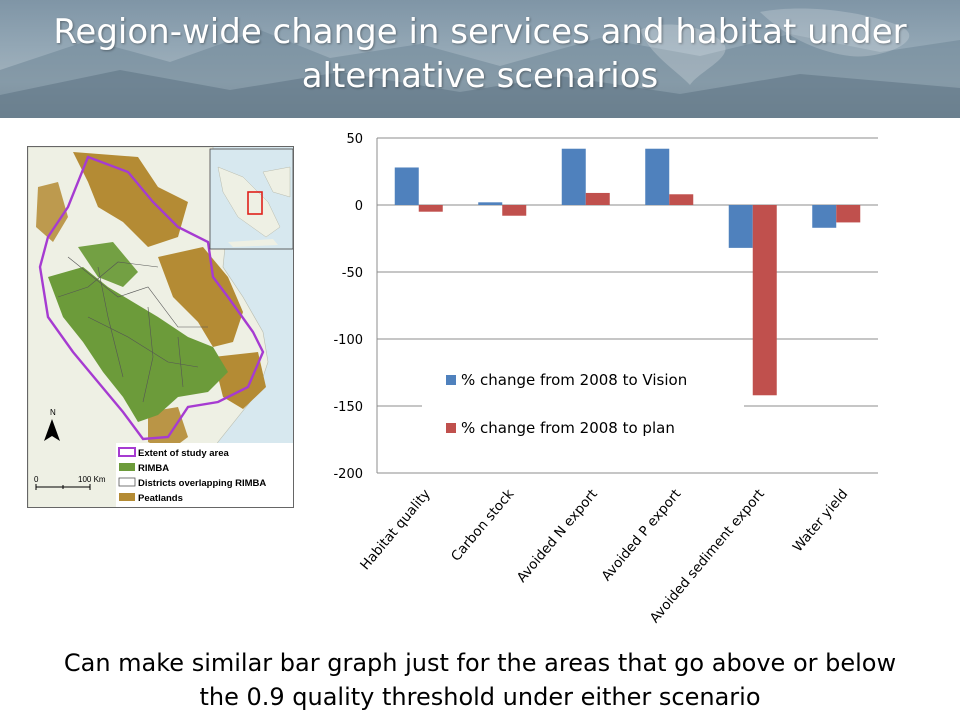 This screenshot has width=960, height=720. Describe the element at coordinates (184, 453) in the screenshot. I see `legend-study-area: Extent of study area` at that location.